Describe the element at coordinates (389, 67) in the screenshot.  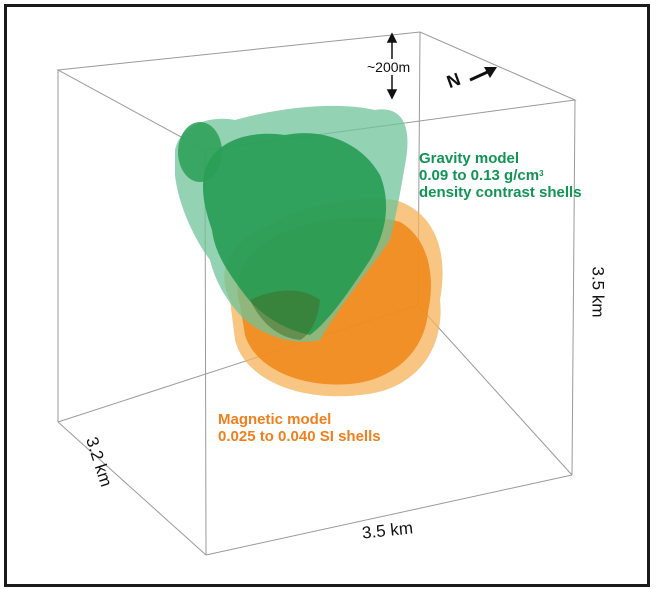
I see `scale-label: ~200m` at that location.